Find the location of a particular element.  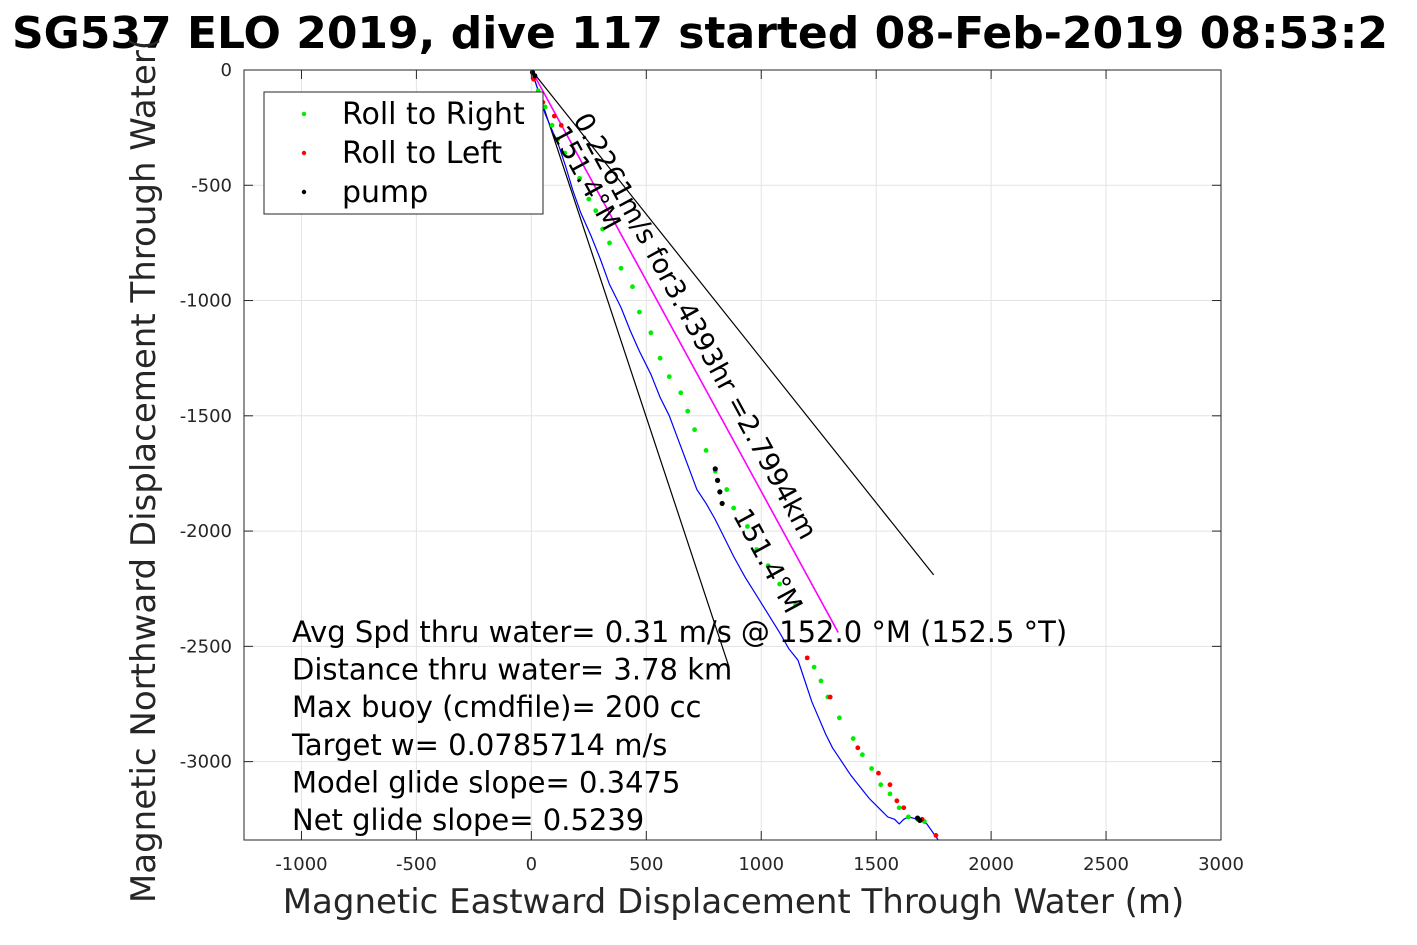

x-tick-label: 500 is located at coordinates (646, 864).